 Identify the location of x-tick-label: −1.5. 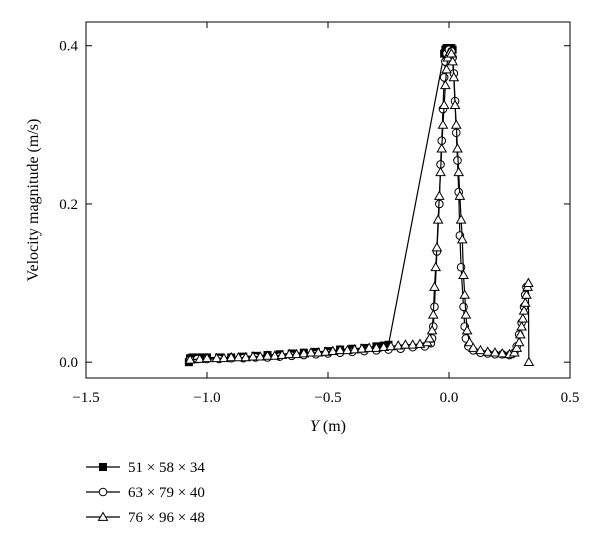
(85, 398).